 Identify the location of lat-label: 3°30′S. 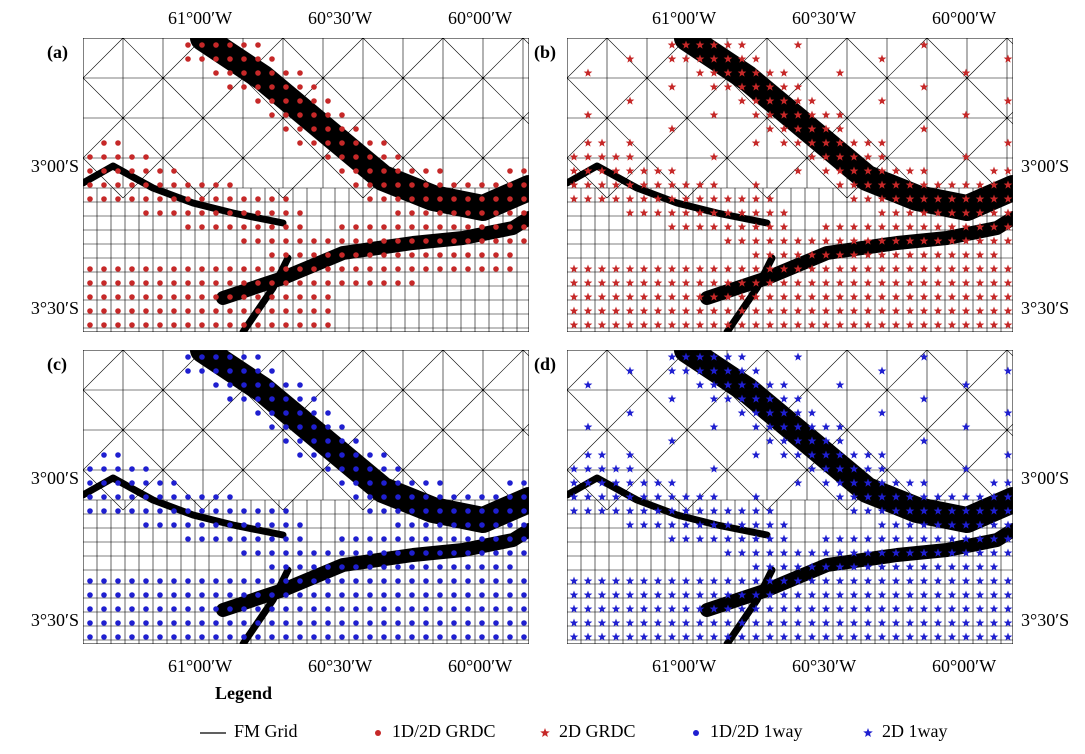
(55, 308).